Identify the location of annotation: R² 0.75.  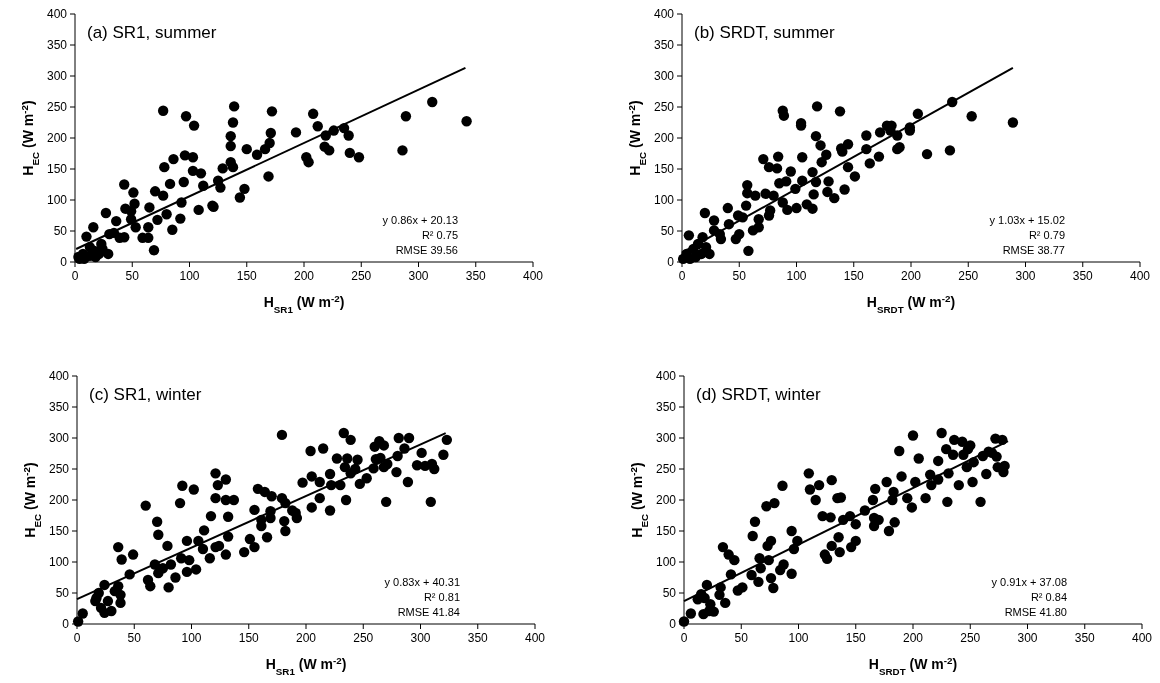
(439, 235).